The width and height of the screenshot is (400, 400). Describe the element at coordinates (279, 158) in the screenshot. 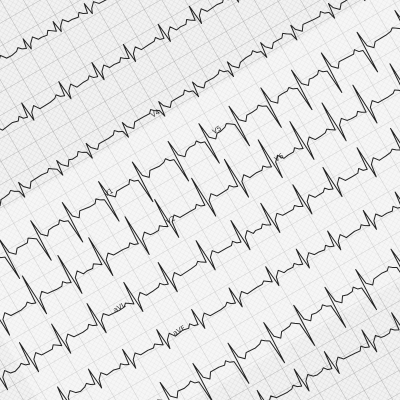

I see `lead-label: V6` at that location.